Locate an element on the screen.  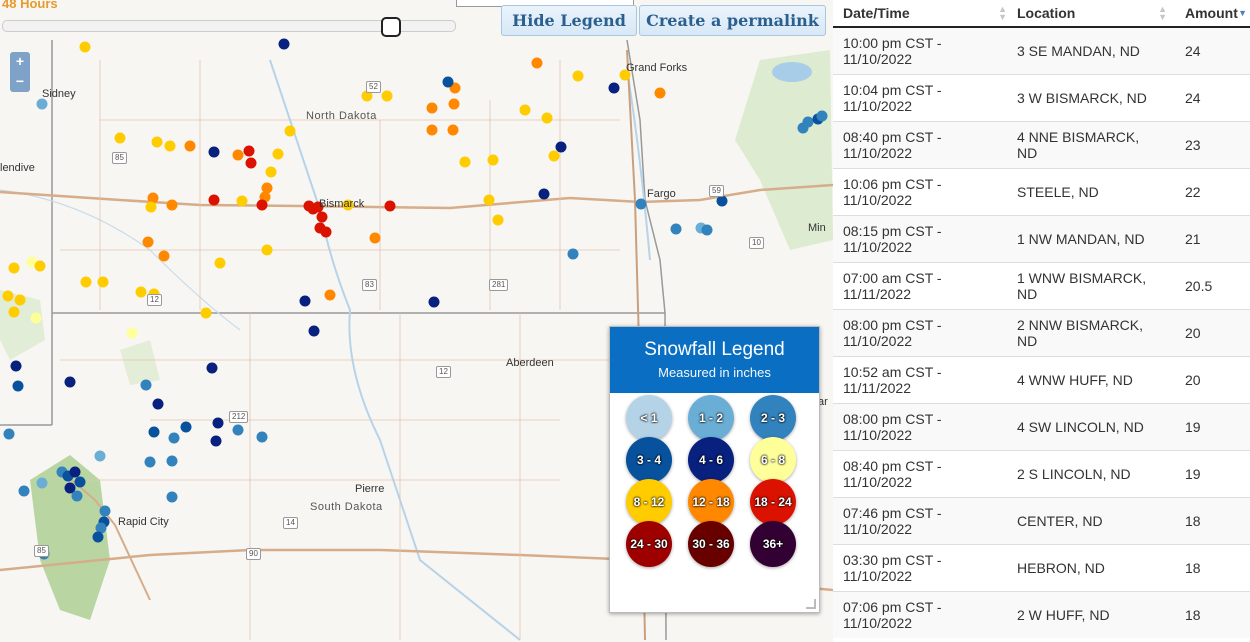
city-label-glendive: lendive is located at coordinates (17, 168).